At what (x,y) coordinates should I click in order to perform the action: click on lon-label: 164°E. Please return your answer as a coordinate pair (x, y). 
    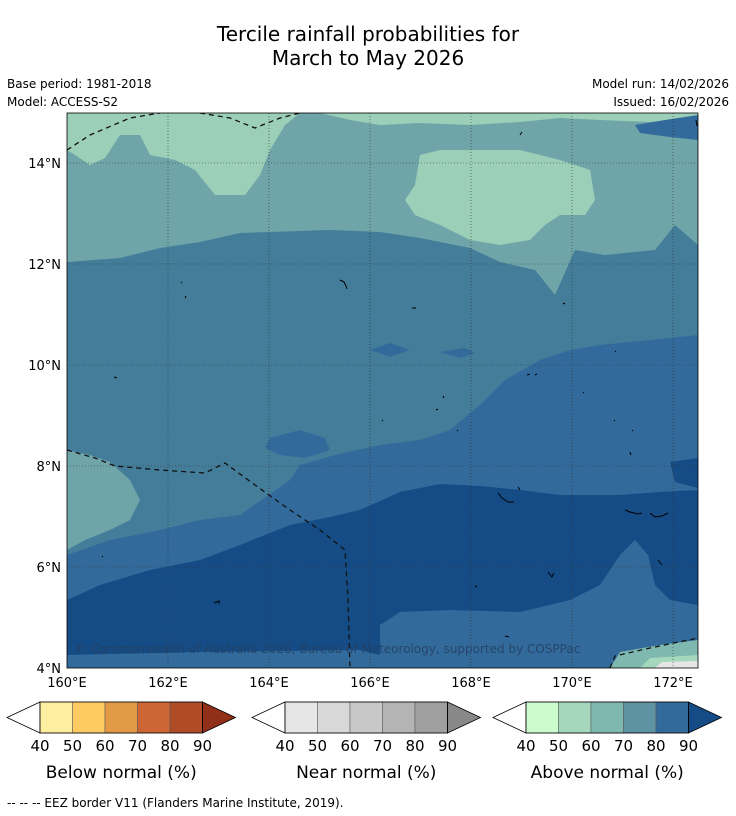
    Looking at the image, I should click on (269, 683).